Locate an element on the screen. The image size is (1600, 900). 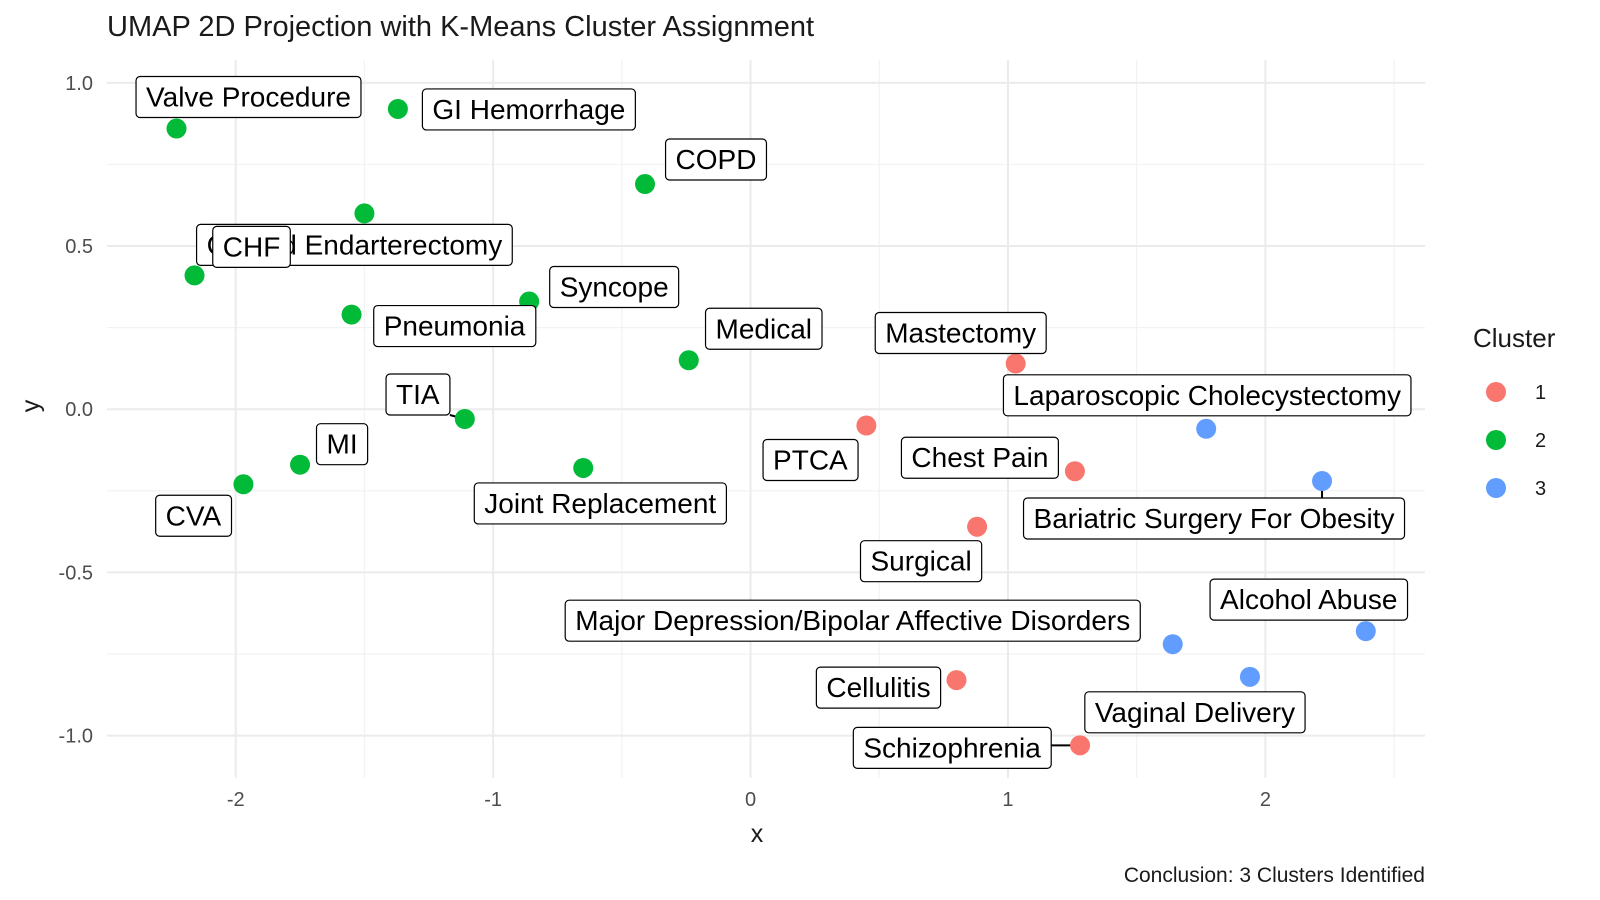
label-text: Syncope is located at coordinates (614, 287).